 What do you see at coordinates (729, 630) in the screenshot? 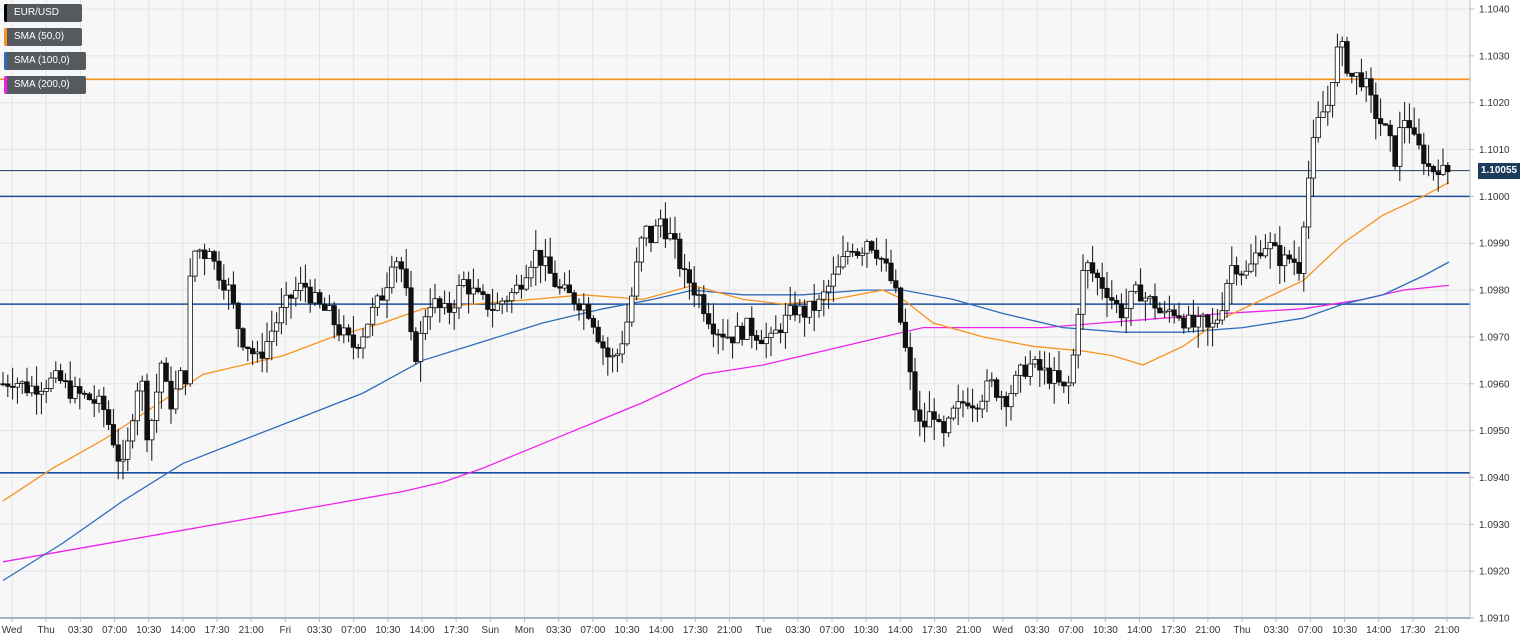
I see `x-tick-label: 21:00` at bounding box center [729, 630].